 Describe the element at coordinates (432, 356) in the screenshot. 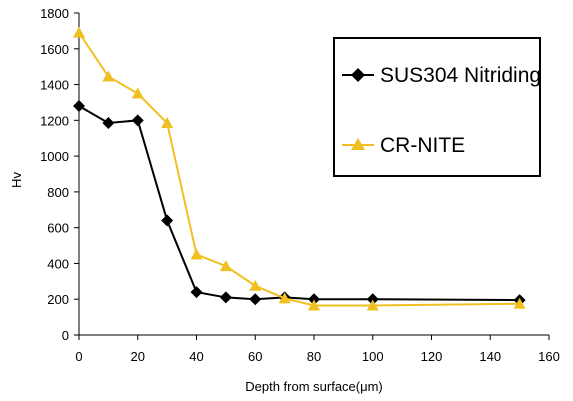

I see `x-tick-label: 120` at that location.